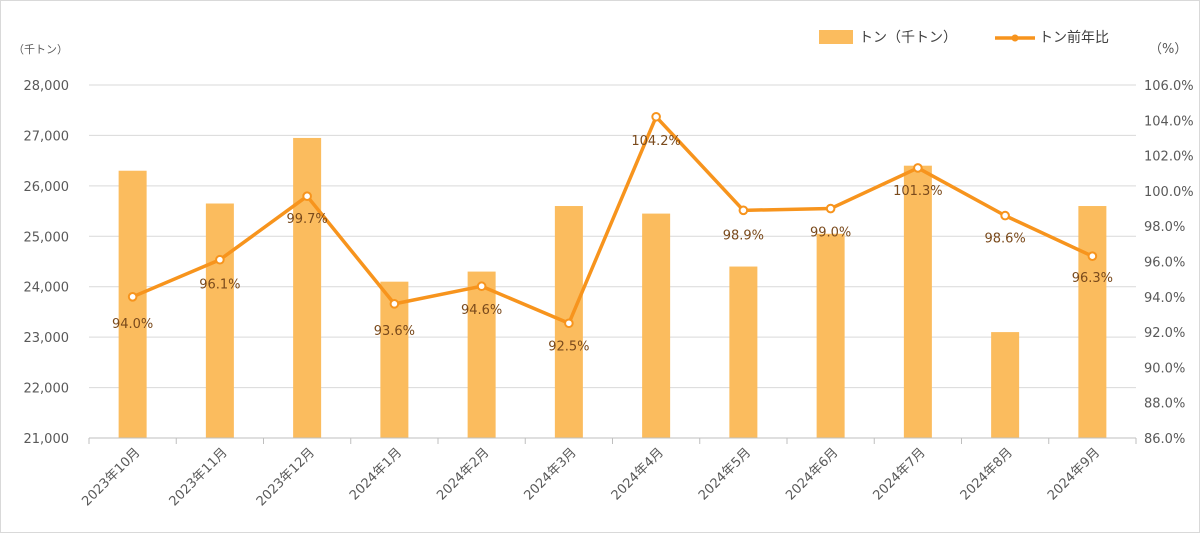 The width and height of the screenshot is (1200, 533). What do you see at coordinates (987, 474) in the screenshot?
I see `x-tick-label: 2024年8月` at bounding box center [987, 474].